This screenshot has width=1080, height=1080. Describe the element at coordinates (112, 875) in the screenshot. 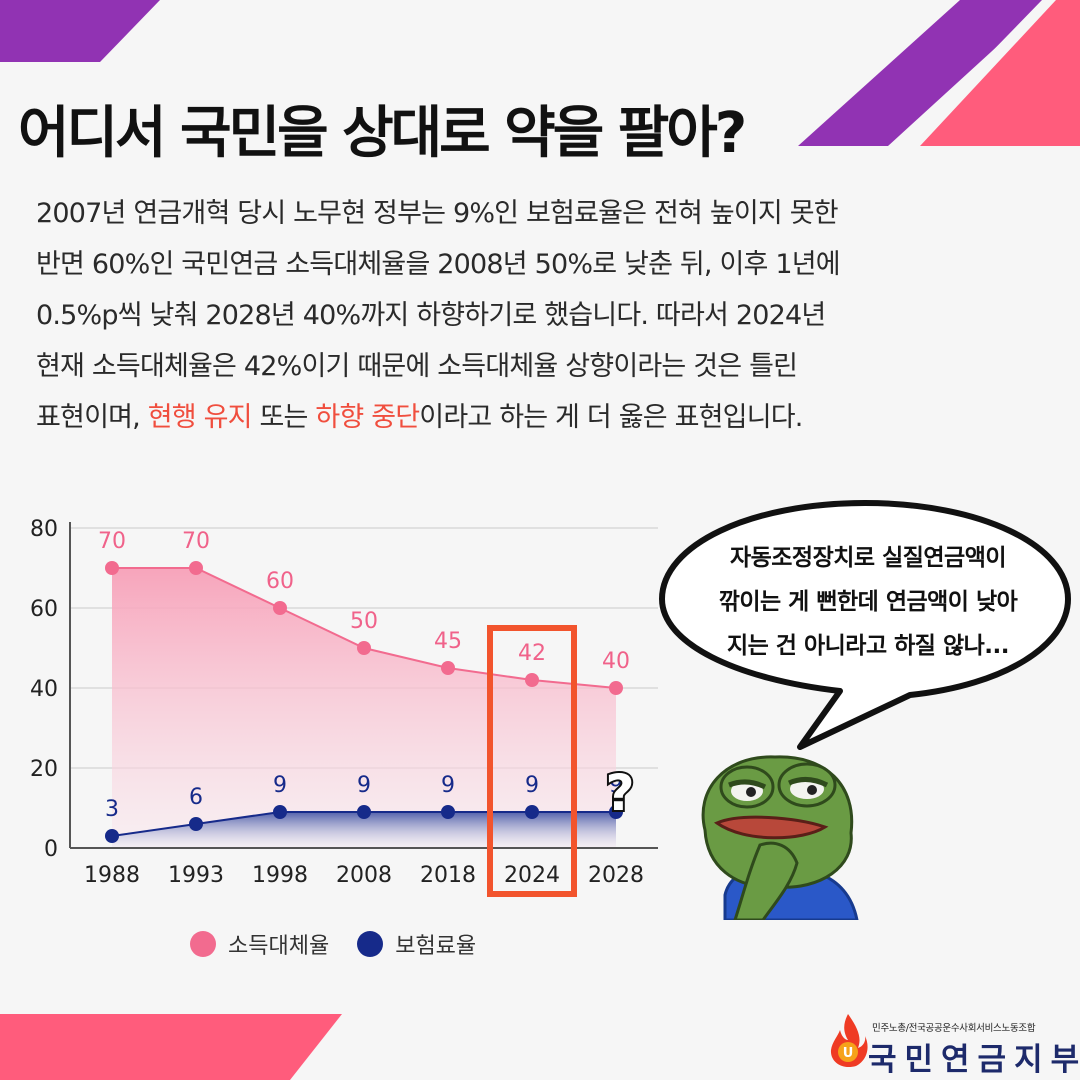

I see `x-tick-label: 1988` at that location.